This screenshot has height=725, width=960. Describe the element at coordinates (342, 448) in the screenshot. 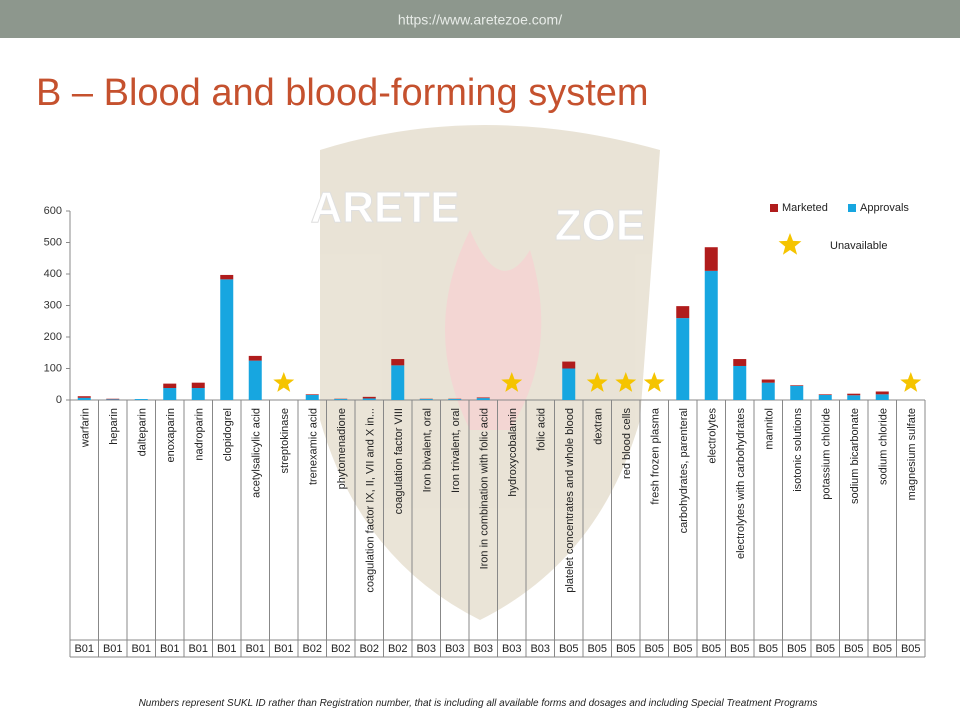

I see `category-label-group: phytomenadione` at that location.